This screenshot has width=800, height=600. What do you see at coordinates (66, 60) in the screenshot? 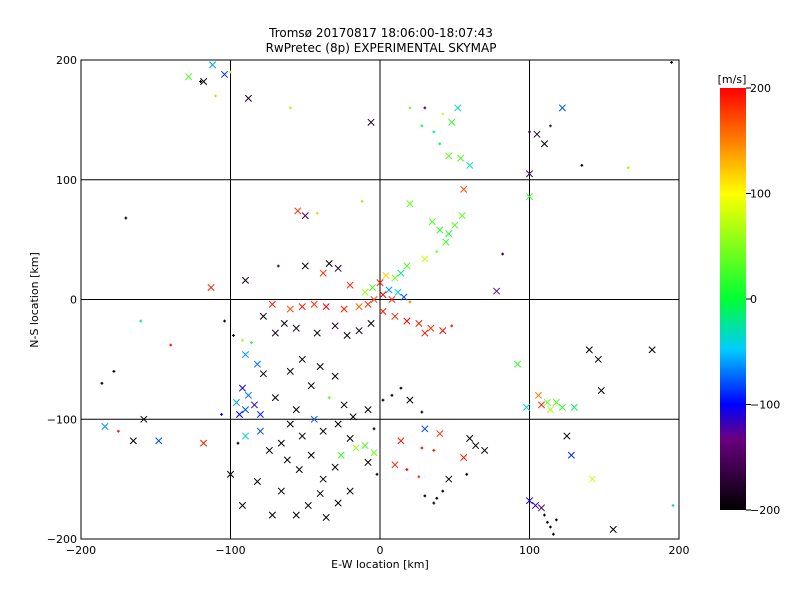
I see `y-tick-label: 200` at bounding box center [66, 60].